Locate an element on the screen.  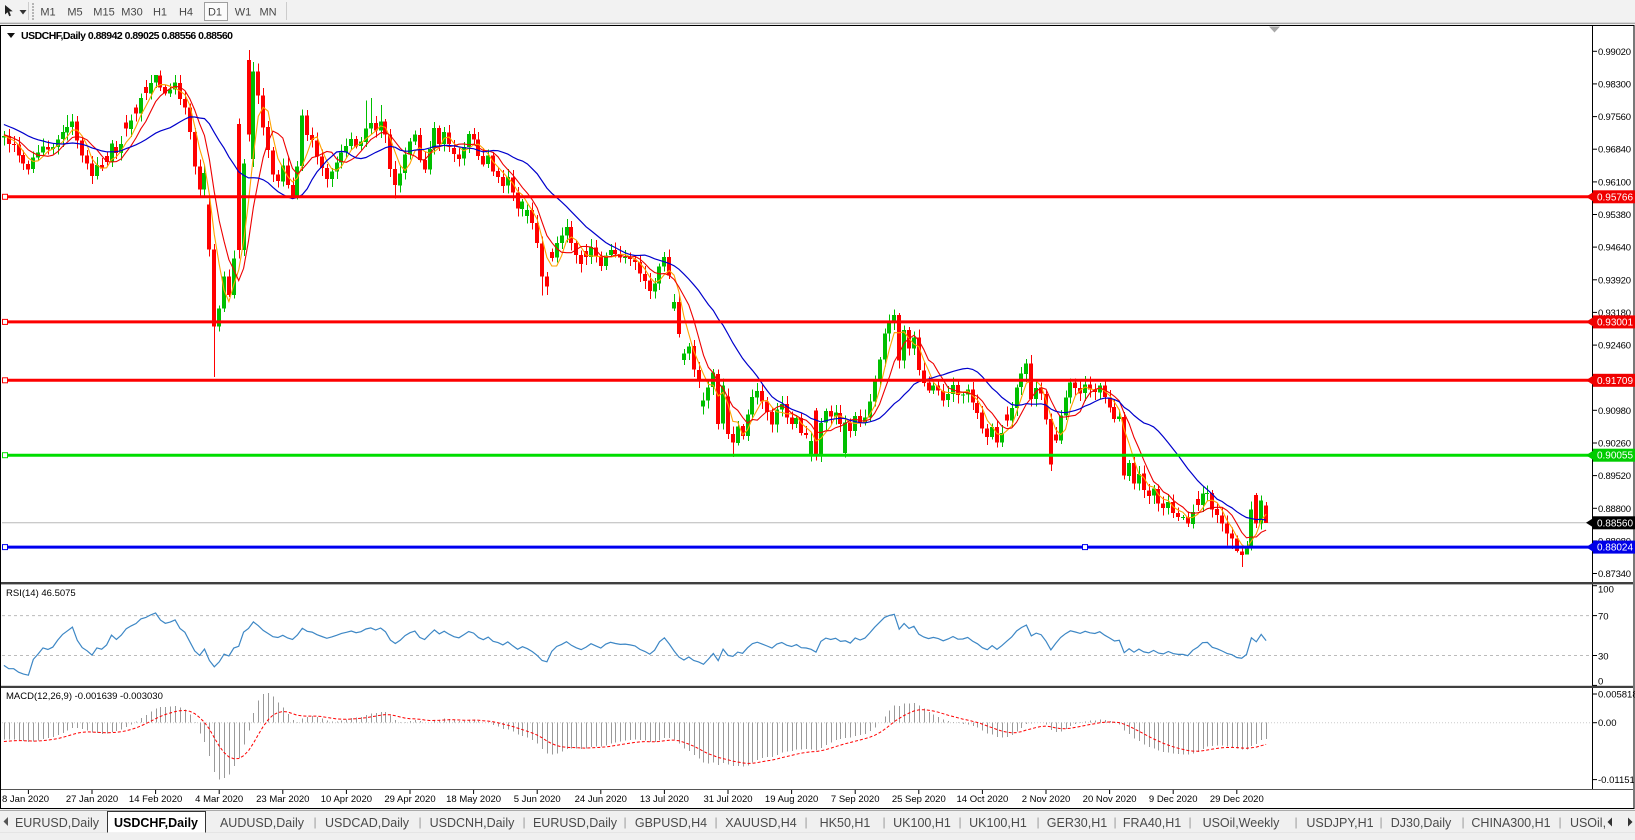
svg-text: 23 Mar 2020 is located at coordinates (282, 799).